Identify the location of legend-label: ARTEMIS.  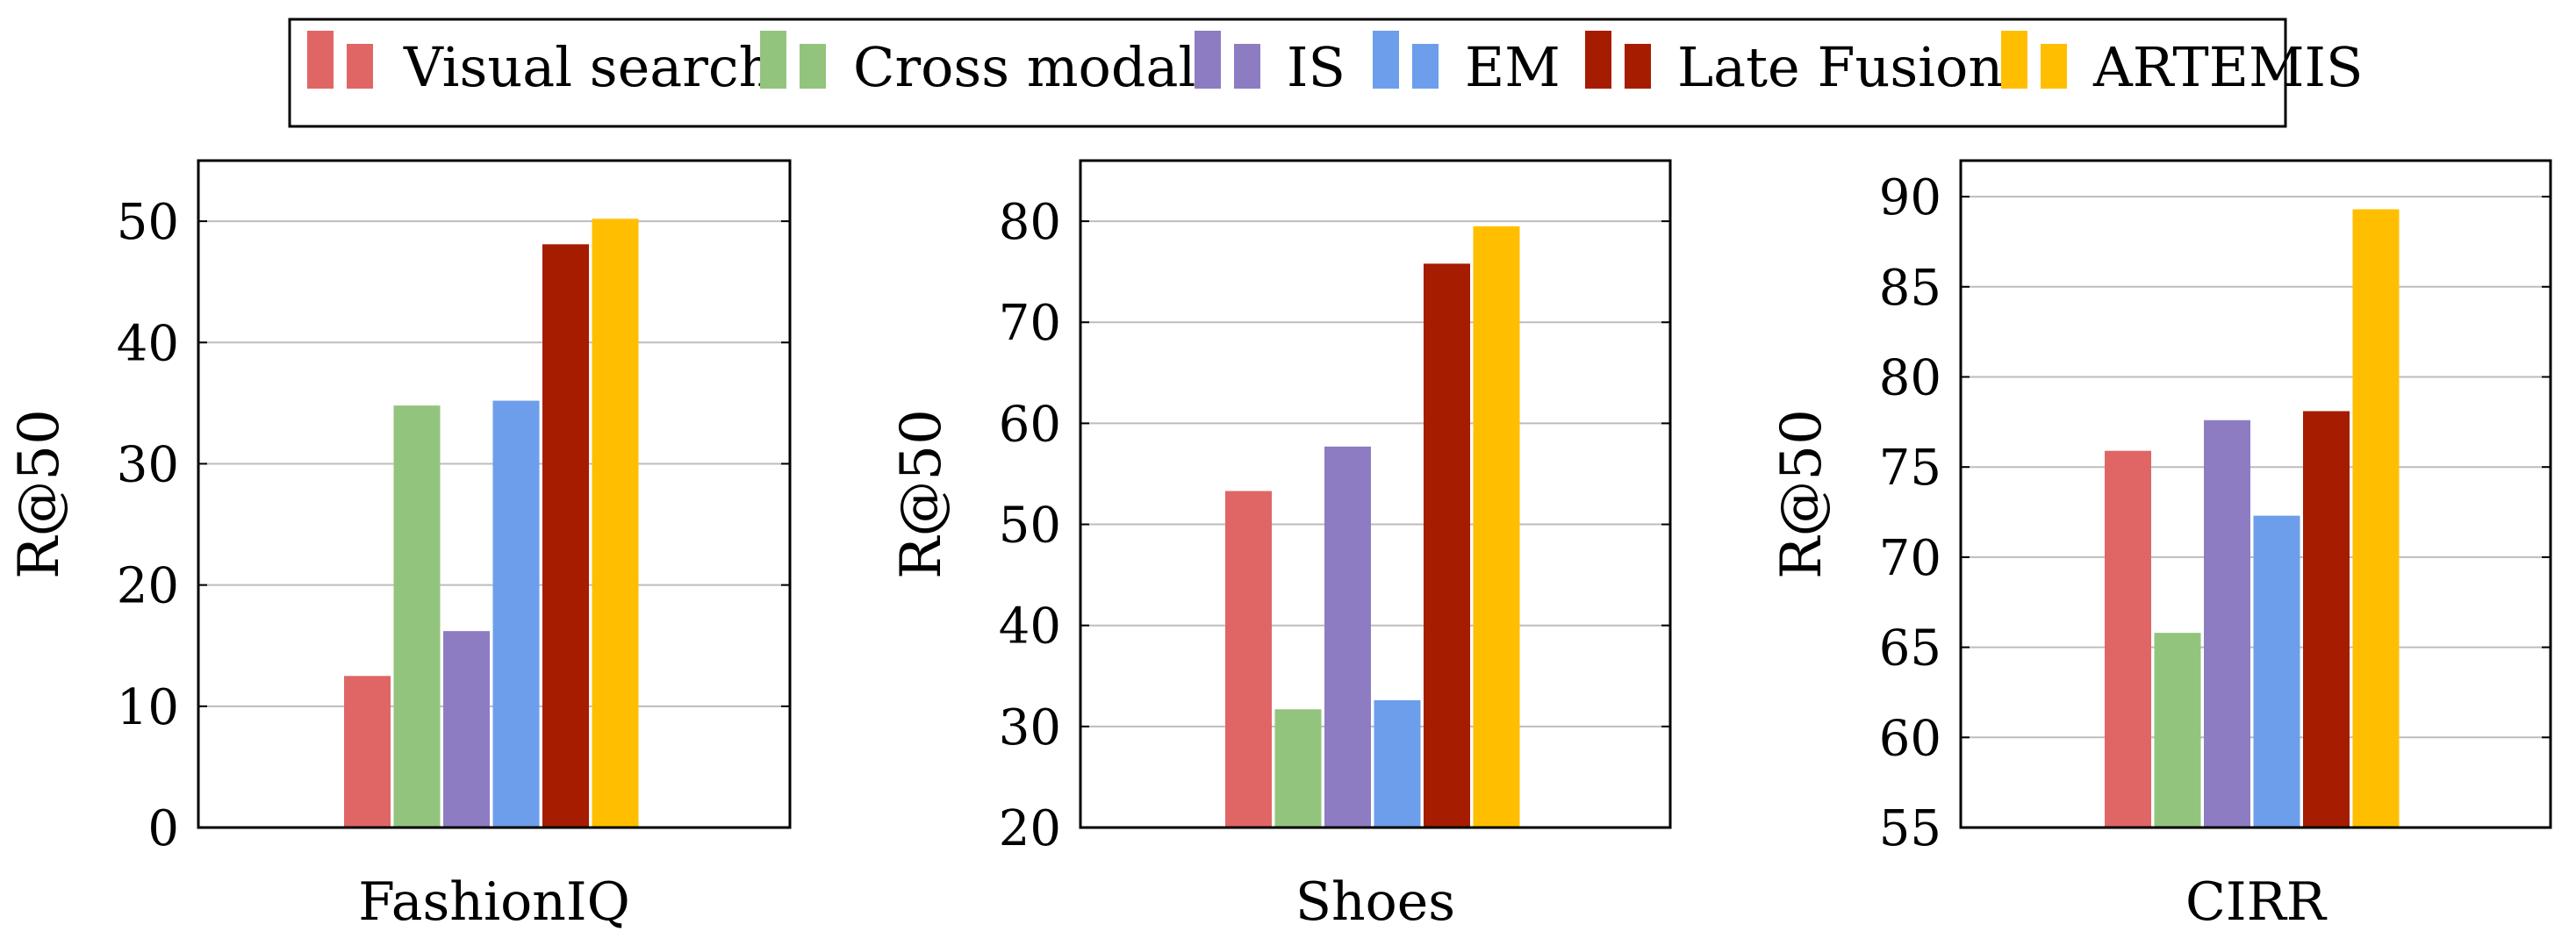
(2227, 67).